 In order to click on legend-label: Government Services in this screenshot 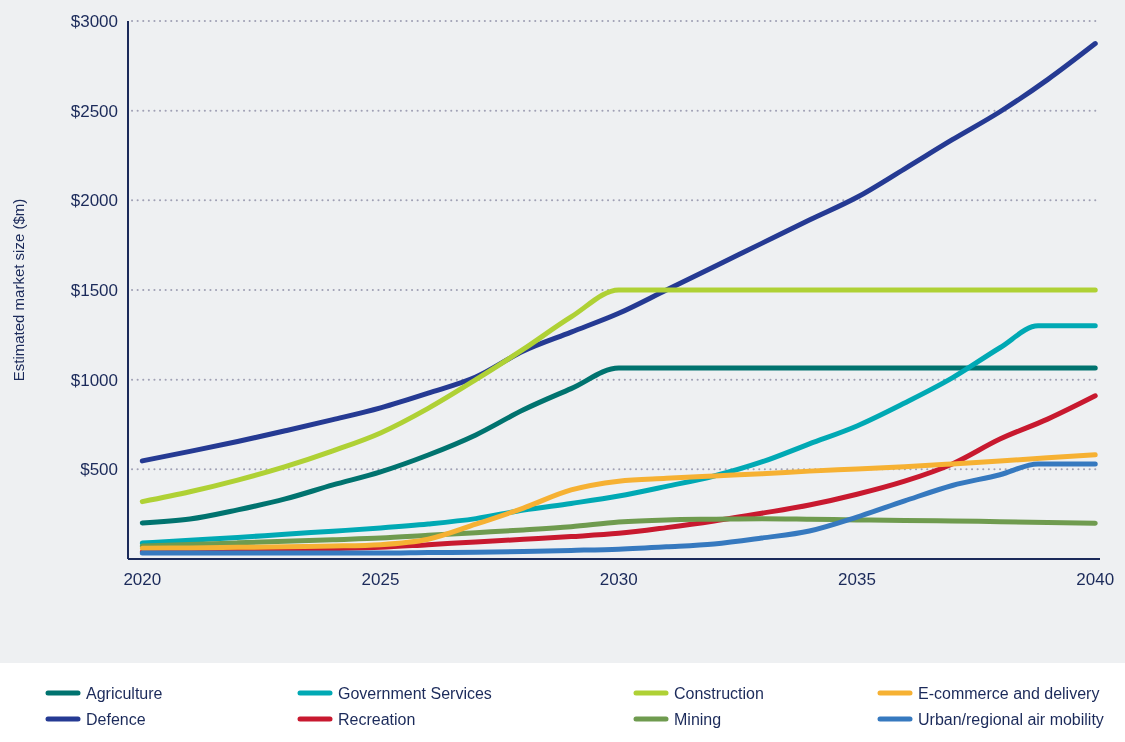, I will do `click(415, 693)`.